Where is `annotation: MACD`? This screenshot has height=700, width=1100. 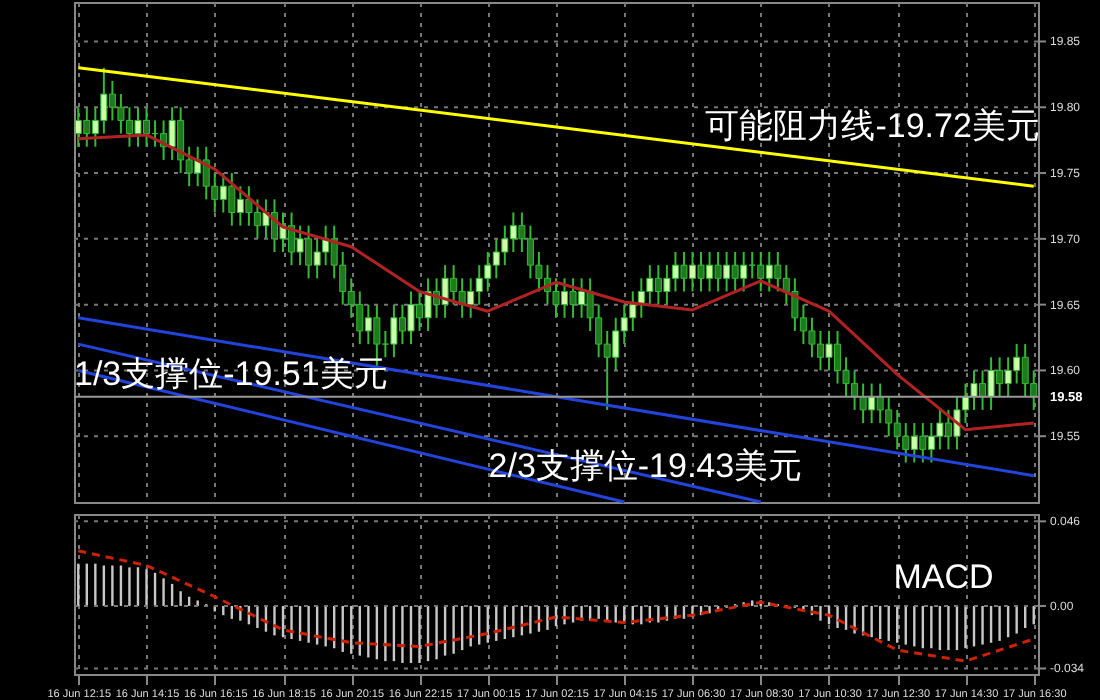 annotation: MACD is located at coordinates (943, 577).